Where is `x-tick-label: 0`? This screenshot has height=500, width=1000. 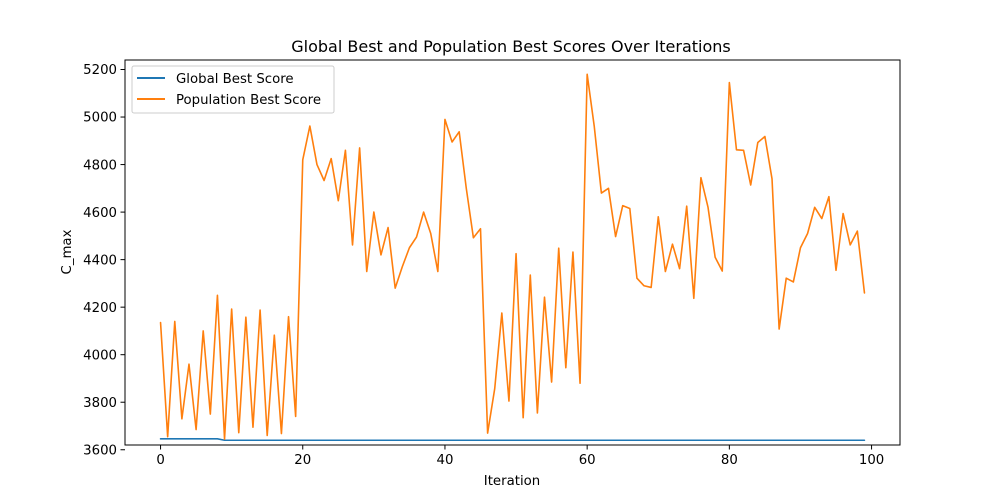
x-tick-label: 0 is located at coordinates (160, 460).